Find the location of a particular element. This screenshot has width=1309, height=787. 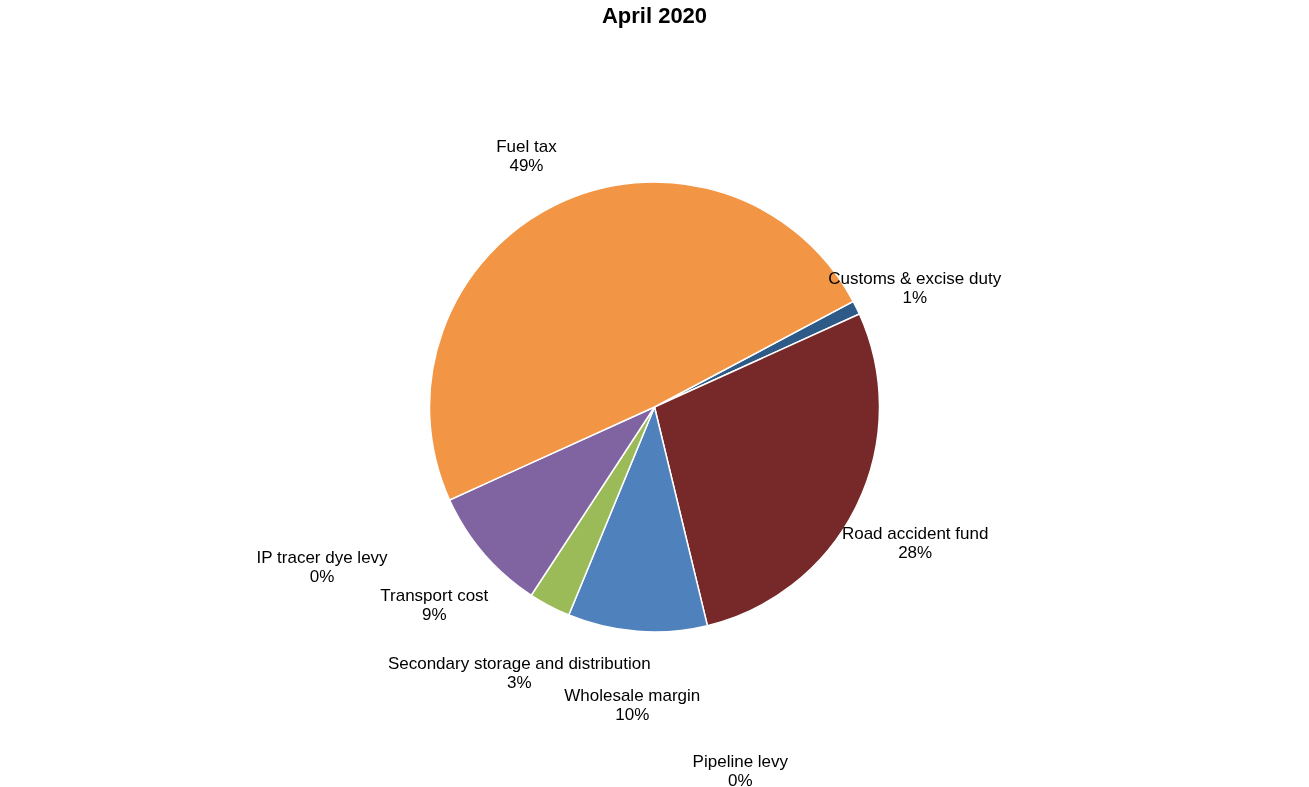

data-label: 1% is located at coordinates (914, 297).